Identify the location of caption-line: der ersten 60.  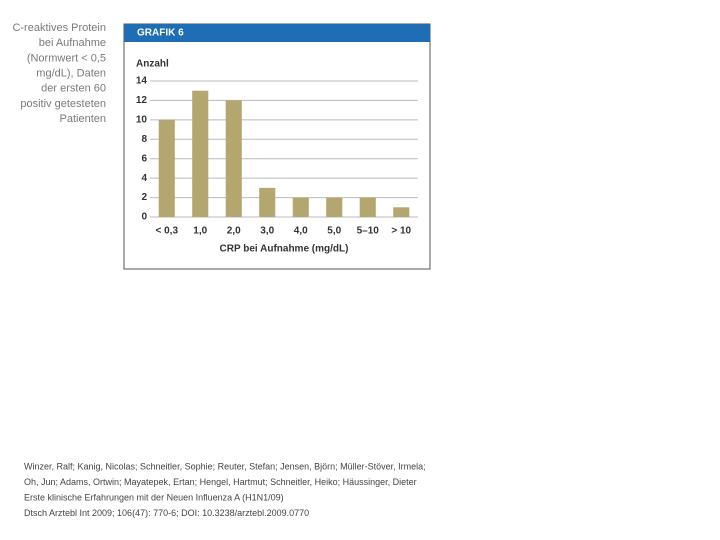
(73, 89).